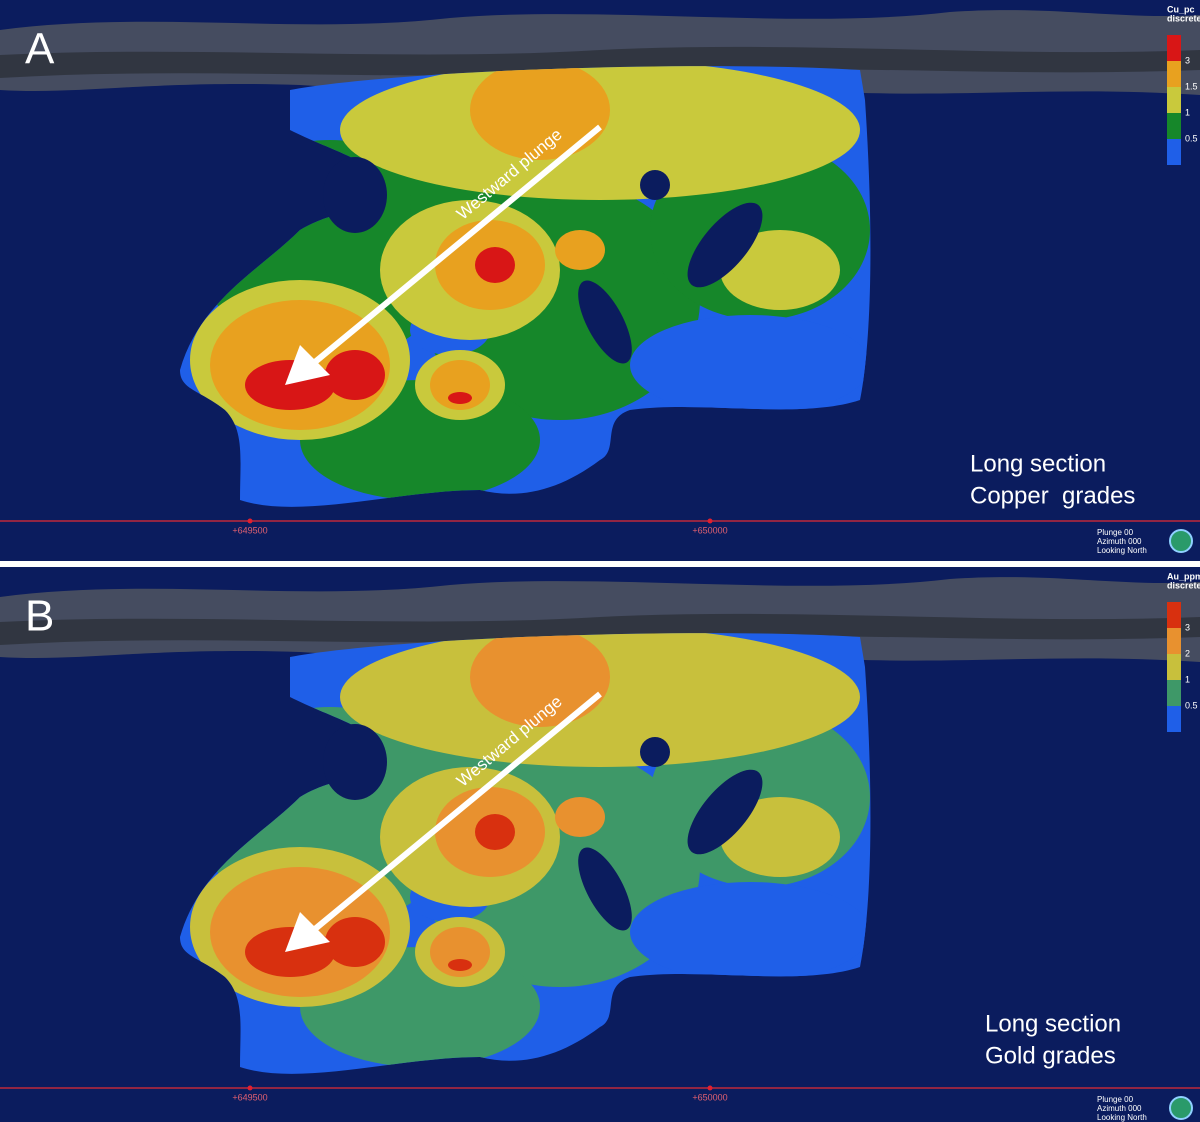 The width and height of the screenshot is (1200, 1122). What do you see at coordinates (1052, 495) in the screenshot?
I see `section-caption: Copper grades` at bounding box center [1052, 495].